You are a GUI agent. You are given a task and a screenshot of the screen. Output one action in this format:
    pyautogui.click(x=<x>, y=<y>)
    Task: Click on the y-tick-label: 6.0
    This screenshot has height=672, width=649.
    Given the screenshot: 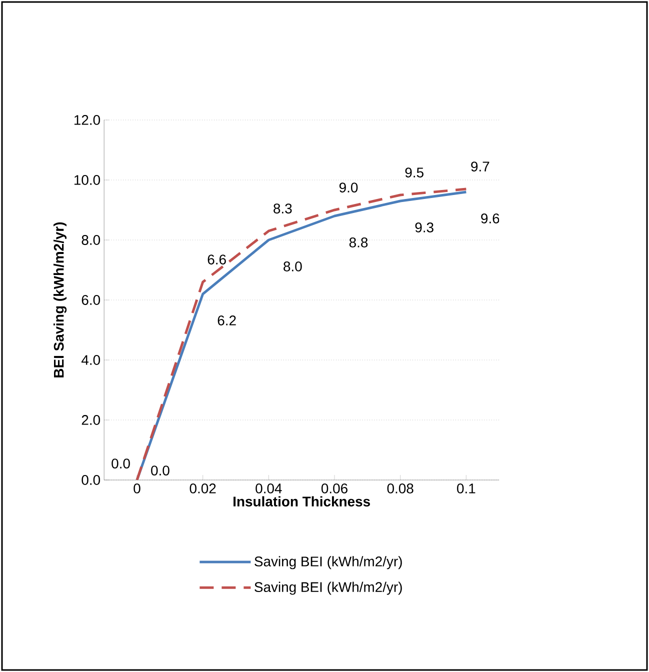 What is the action you would take?
    pyautogui.click(x=91, y=300)
    